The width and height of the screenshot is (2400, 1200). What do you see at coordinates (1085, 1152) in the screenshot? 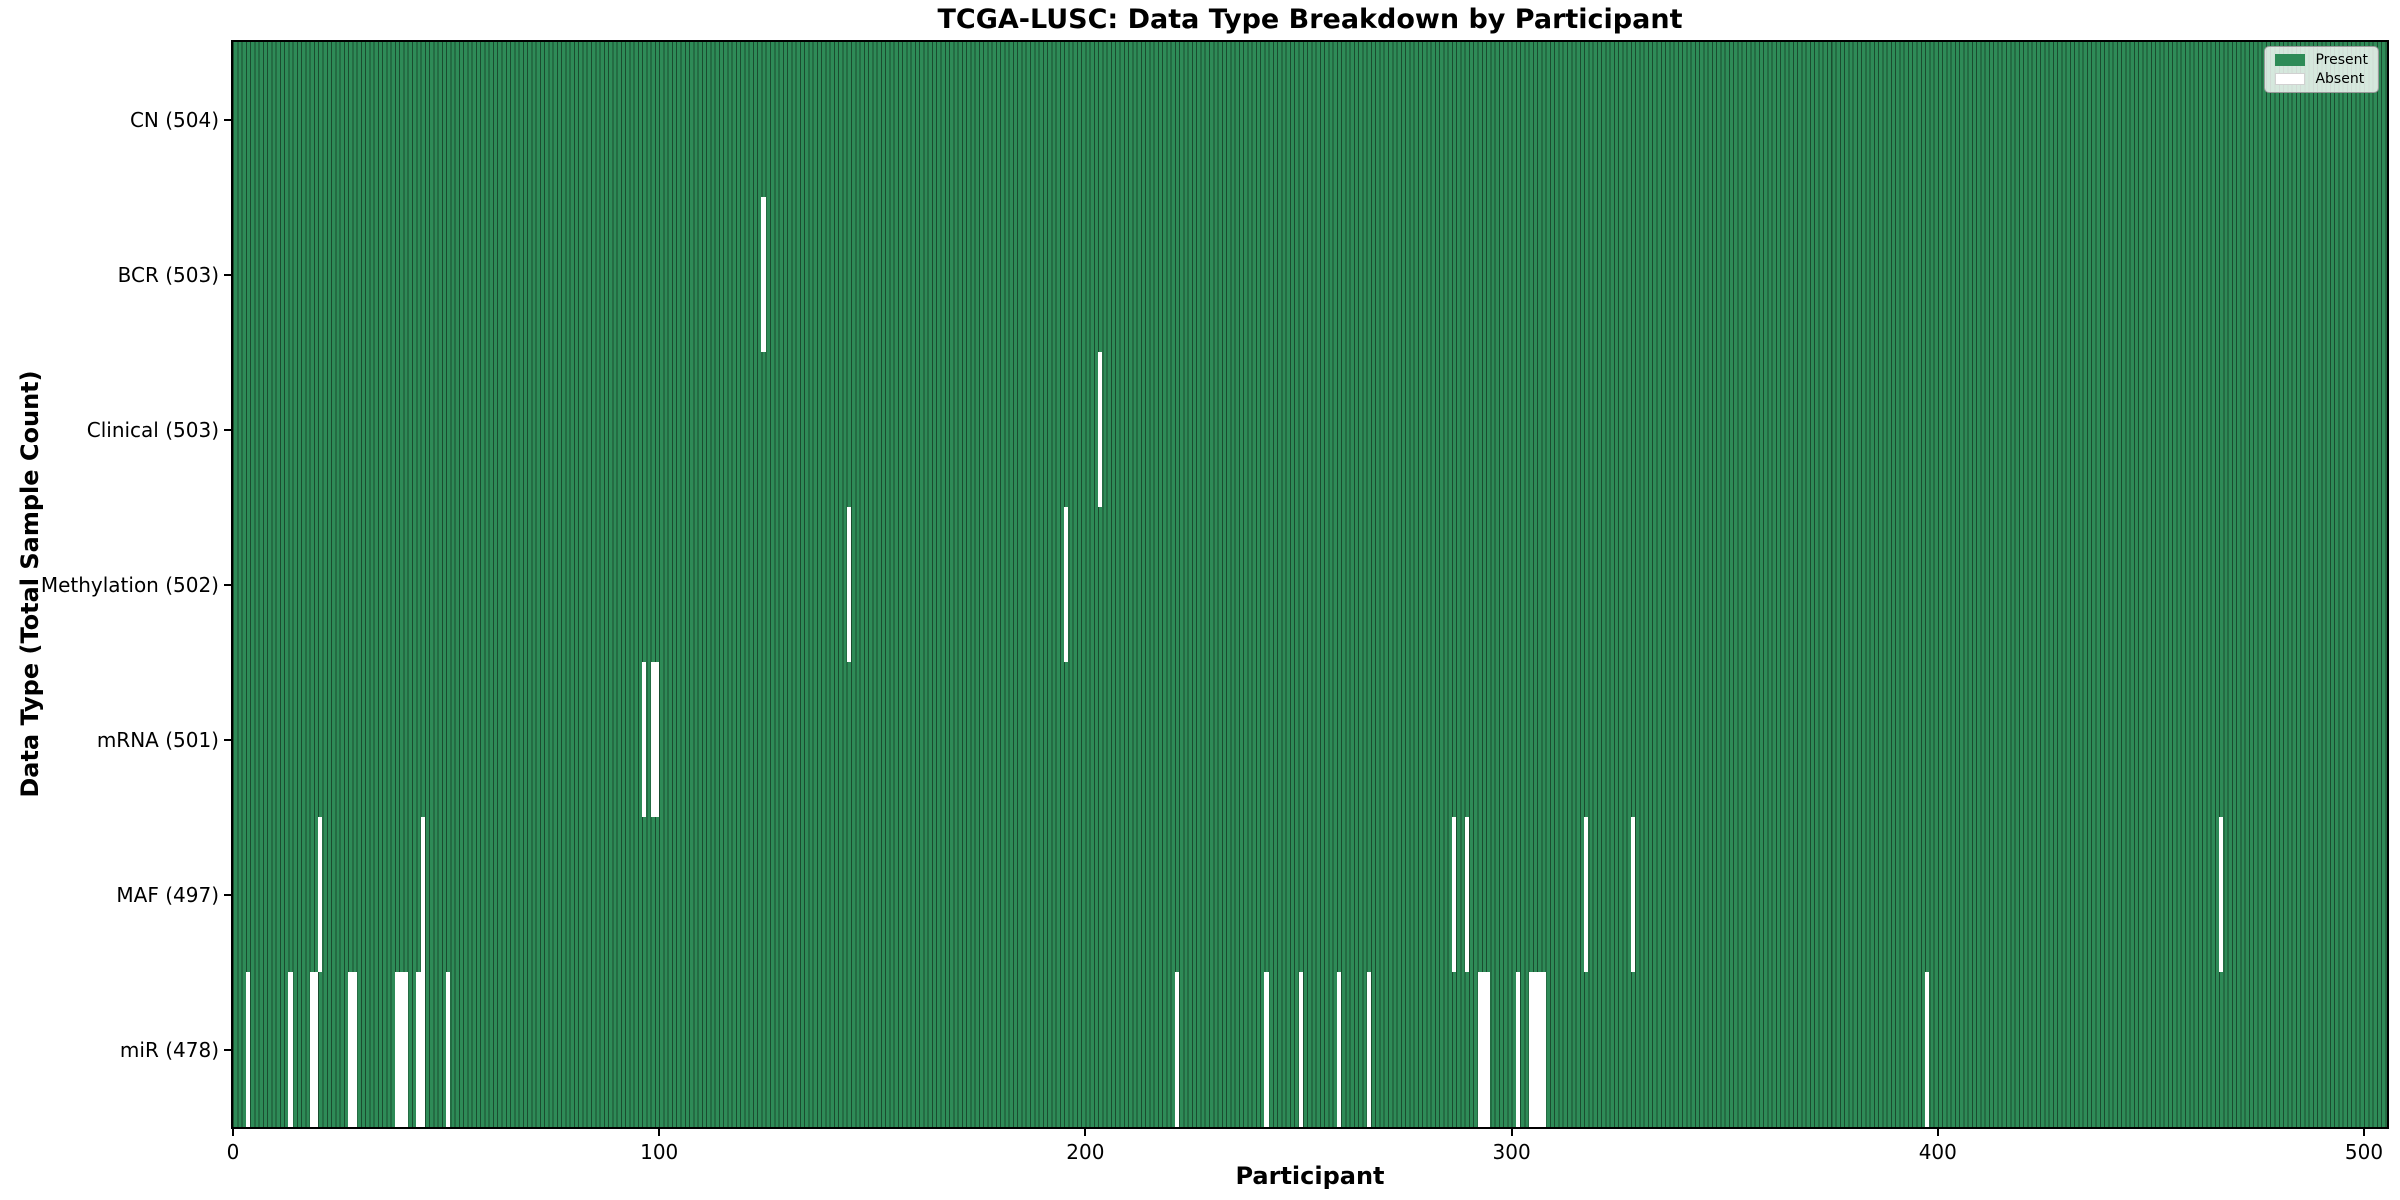
I see `x-tick-label: 200` at bounding box center [1085, 1152].